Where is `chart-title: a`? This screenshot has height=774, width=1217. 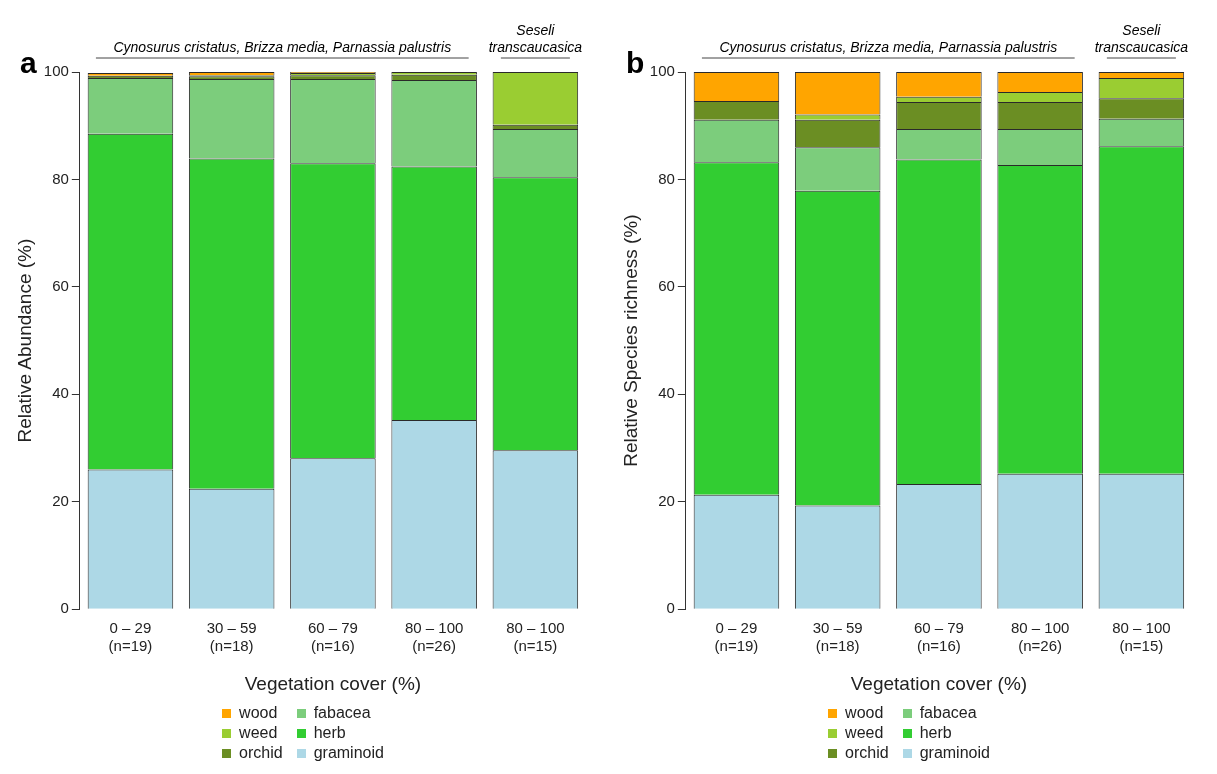
chart-title: a is located at coordinates (28, 63).